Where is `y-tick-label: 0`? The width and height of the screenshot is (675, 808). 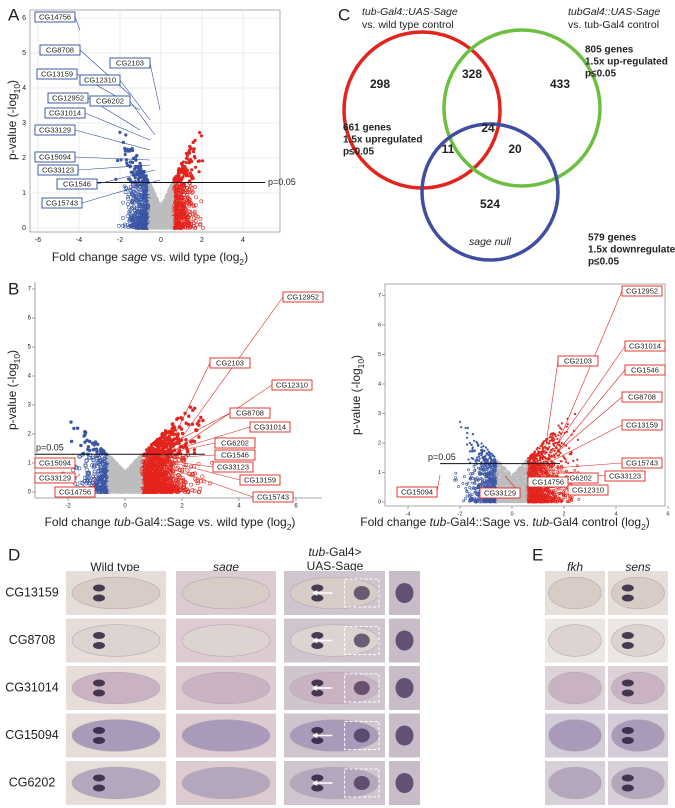
y-tick-label: 0 is located at coordinates (24, 228).